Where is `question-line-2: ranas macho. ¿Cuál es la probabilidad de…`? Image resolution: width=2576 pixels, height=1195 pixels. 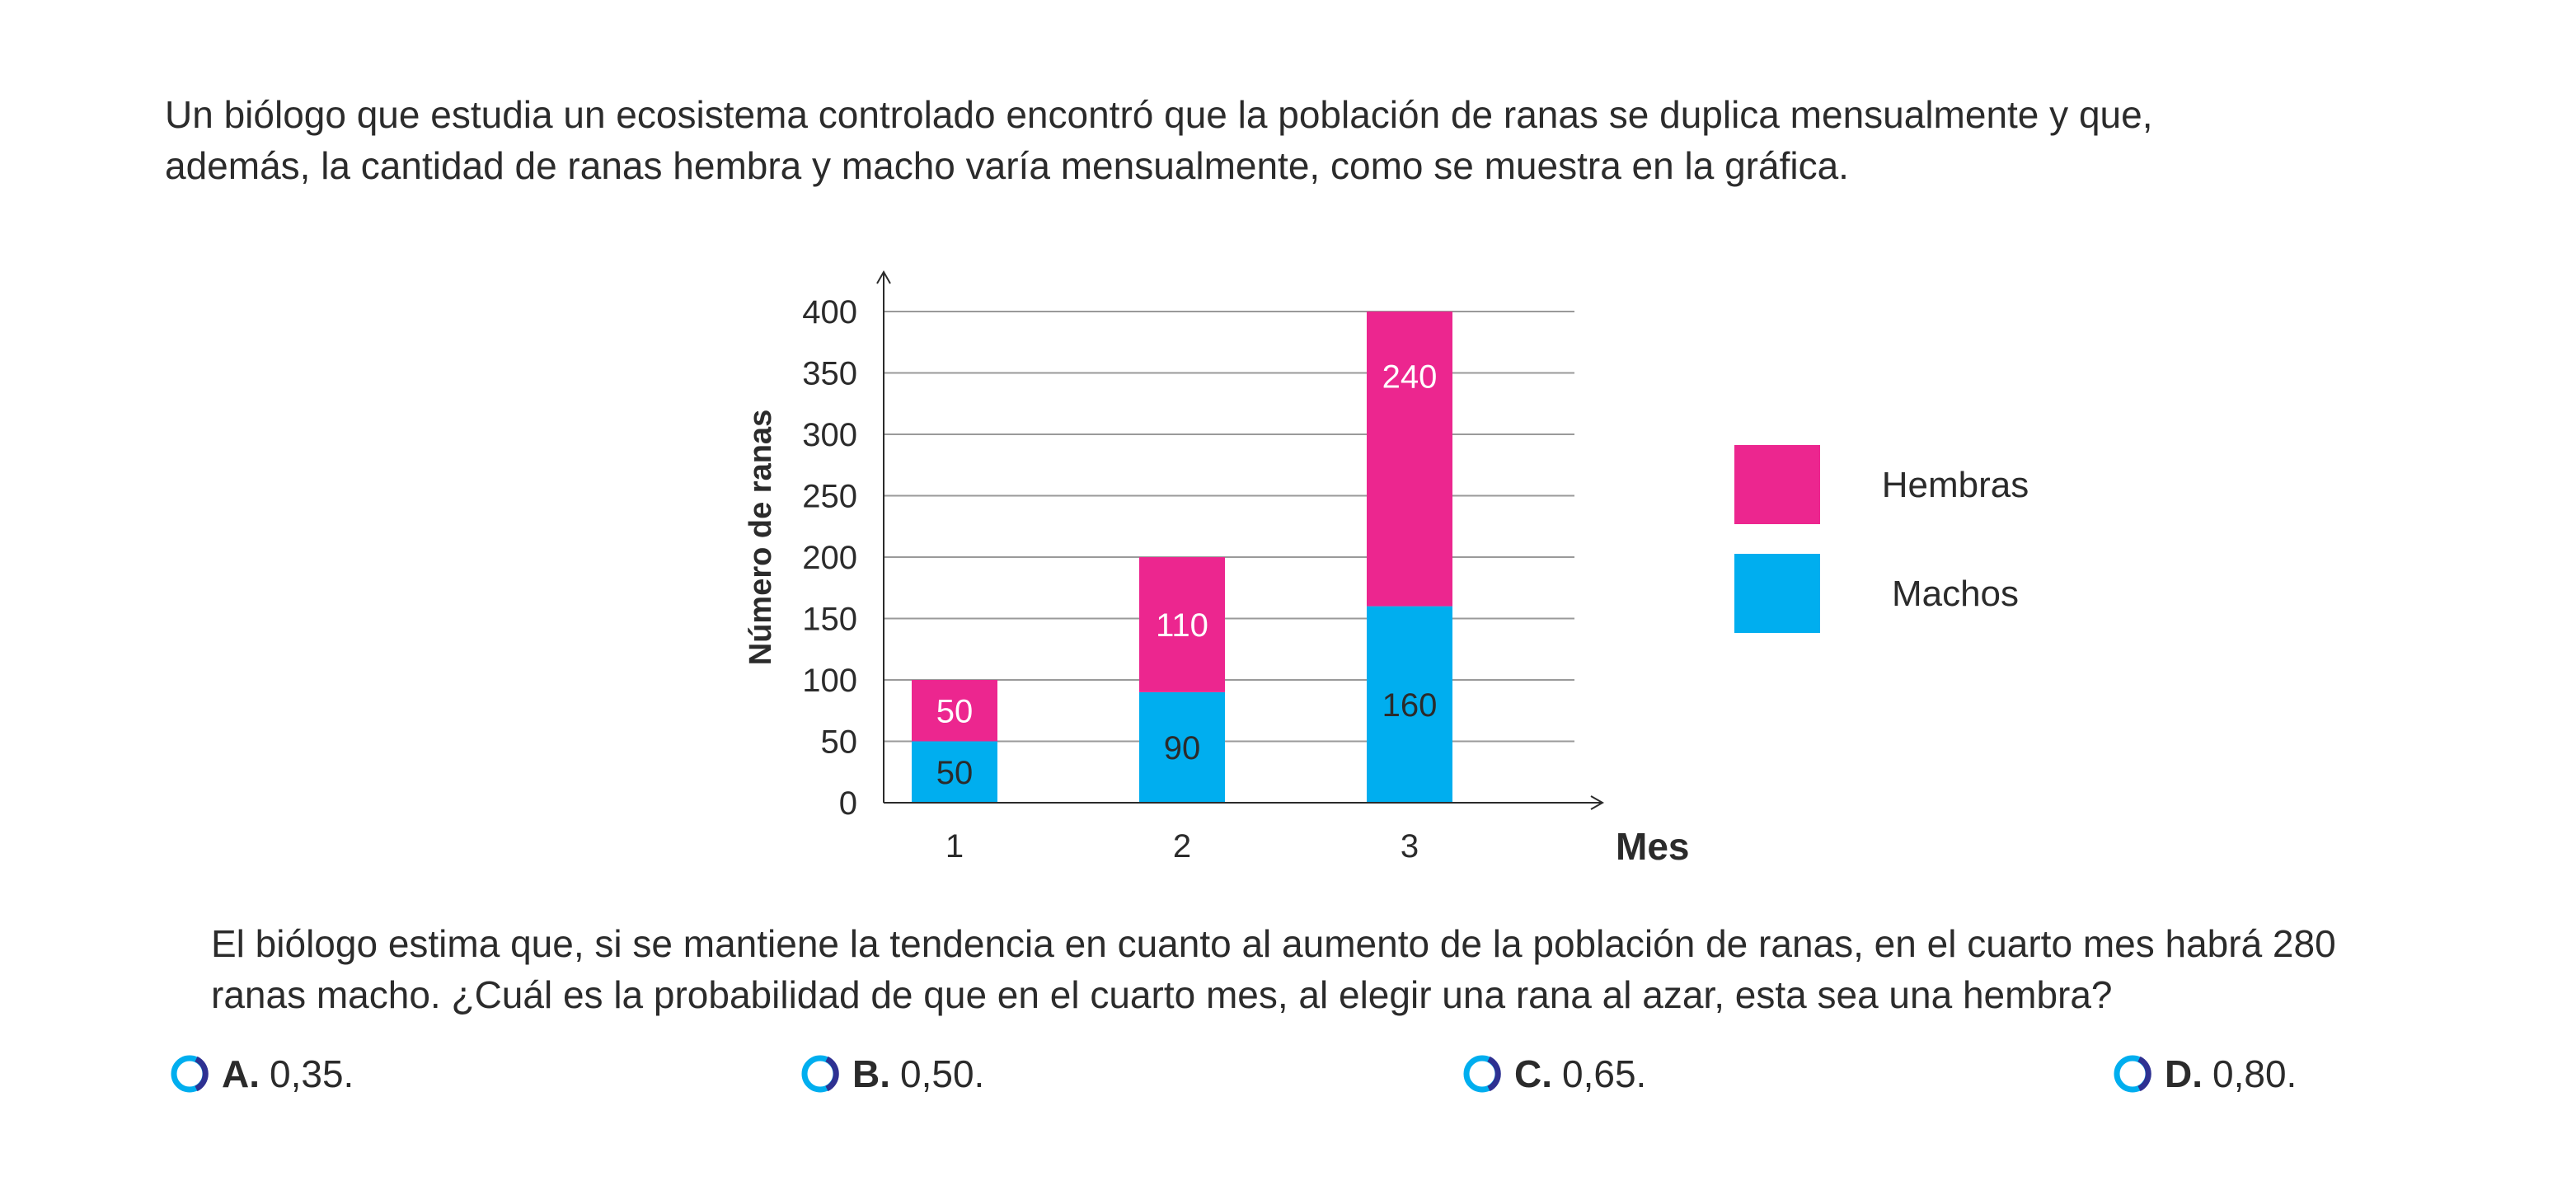
question-line-2: ranas macho. ¿Cuál es la probabilidad de… is located at coordinates (1162, 994).